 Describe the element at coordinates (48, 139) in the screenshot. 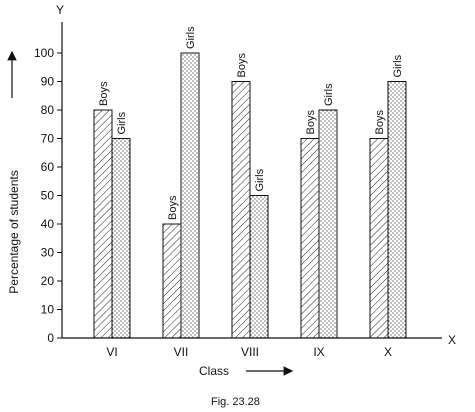

I see `y-tick-label: 70` at that location.